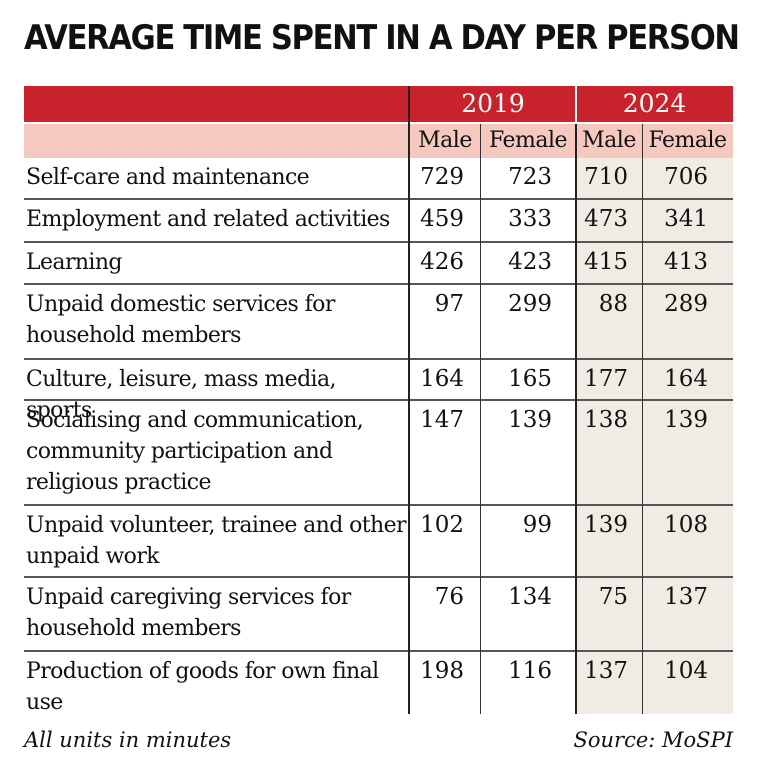  What do you see at coordinates (613, 304) in the screenshot?
I see `value-2024-male: 88` at bounding box center [613, 304].